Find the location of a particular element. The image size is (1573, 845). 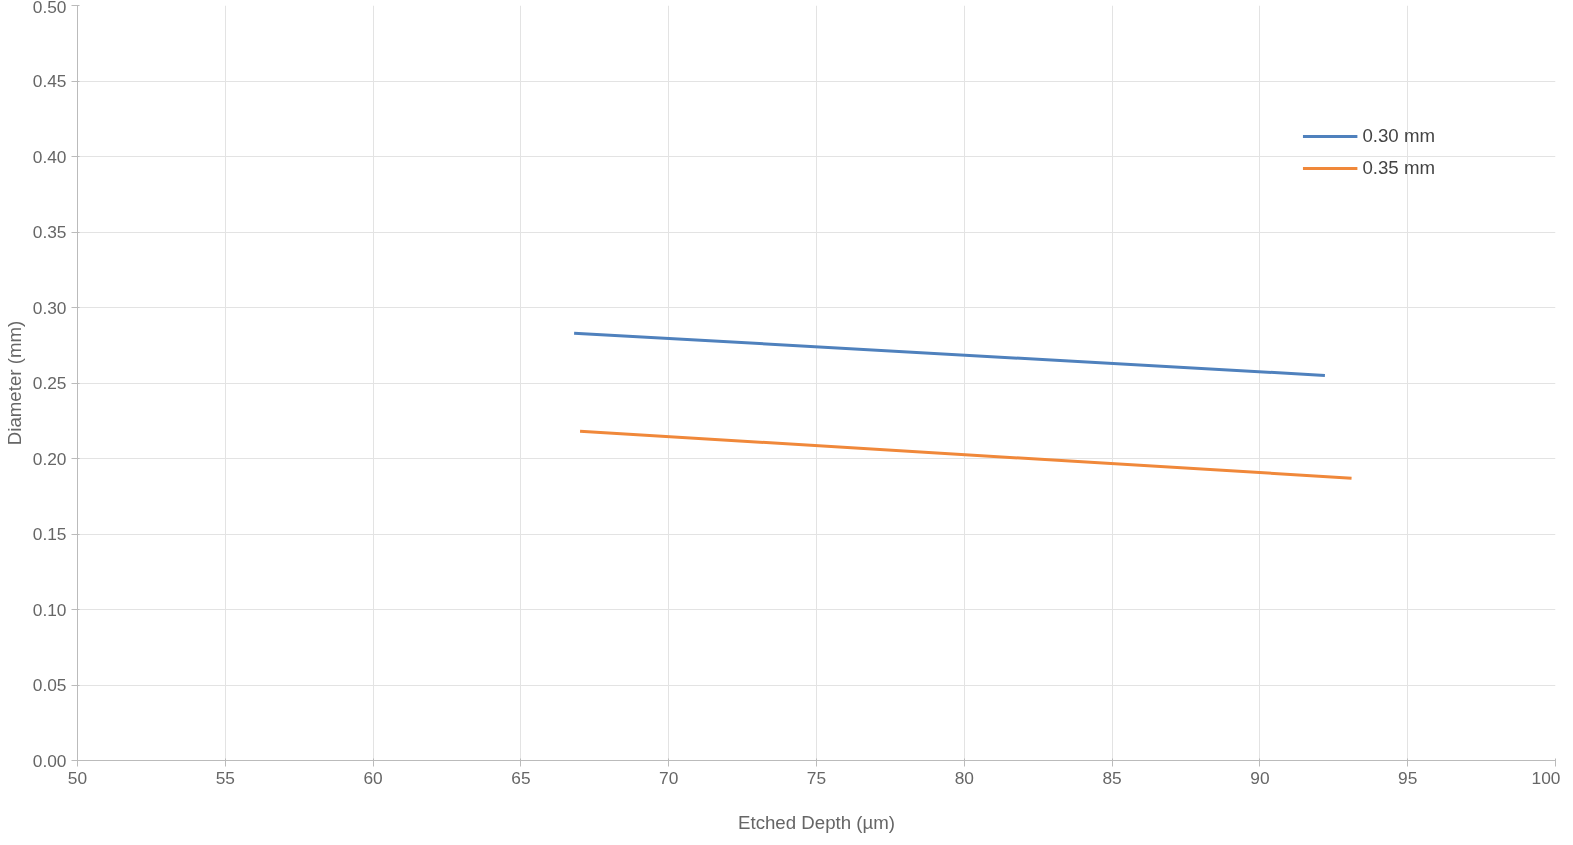

x-tick-label: 50 is located at coordinates (77, 777).